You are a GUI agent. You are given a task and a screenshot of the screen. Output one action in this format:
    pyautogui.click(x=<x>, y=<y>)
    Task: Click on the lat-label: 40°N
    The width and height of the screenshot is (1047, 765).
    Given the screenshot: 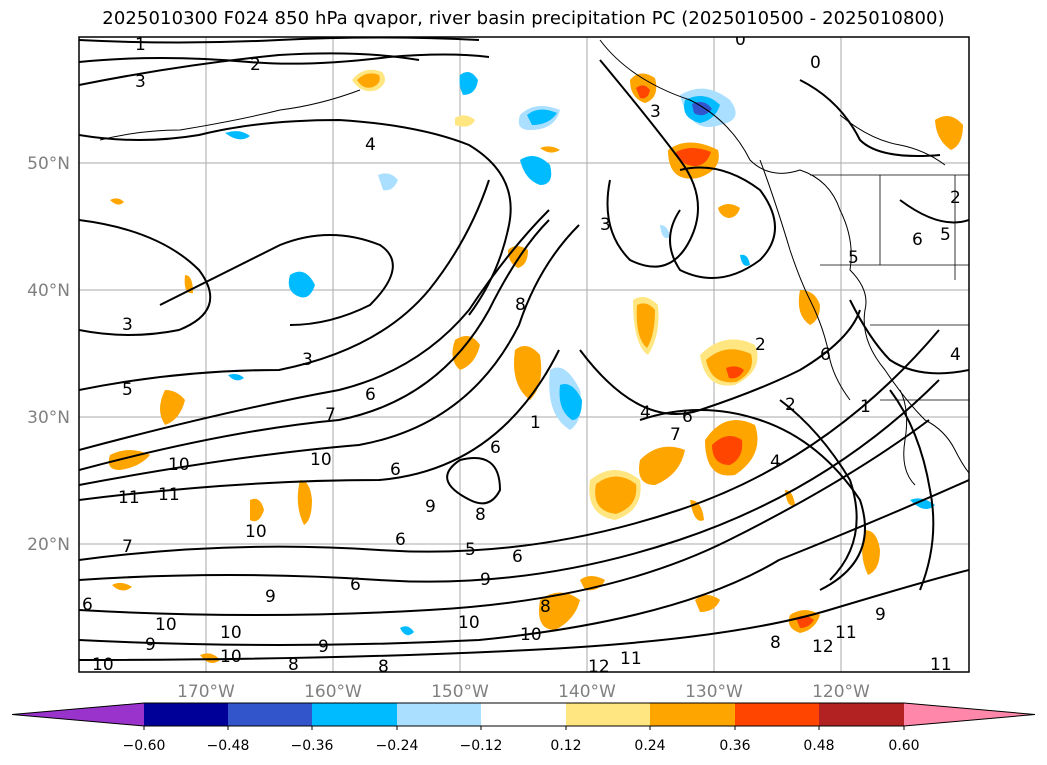 What is the action you would take?
    pyautogui.click(x=48, y=291)
    